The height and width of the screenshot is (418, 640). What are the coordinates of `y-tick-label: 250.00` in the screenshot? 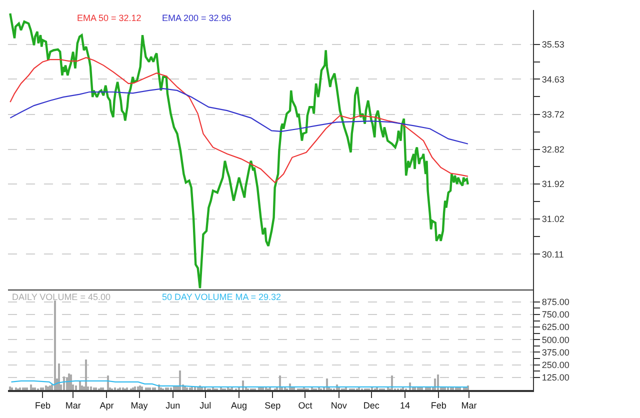 It's located at (556, 365).